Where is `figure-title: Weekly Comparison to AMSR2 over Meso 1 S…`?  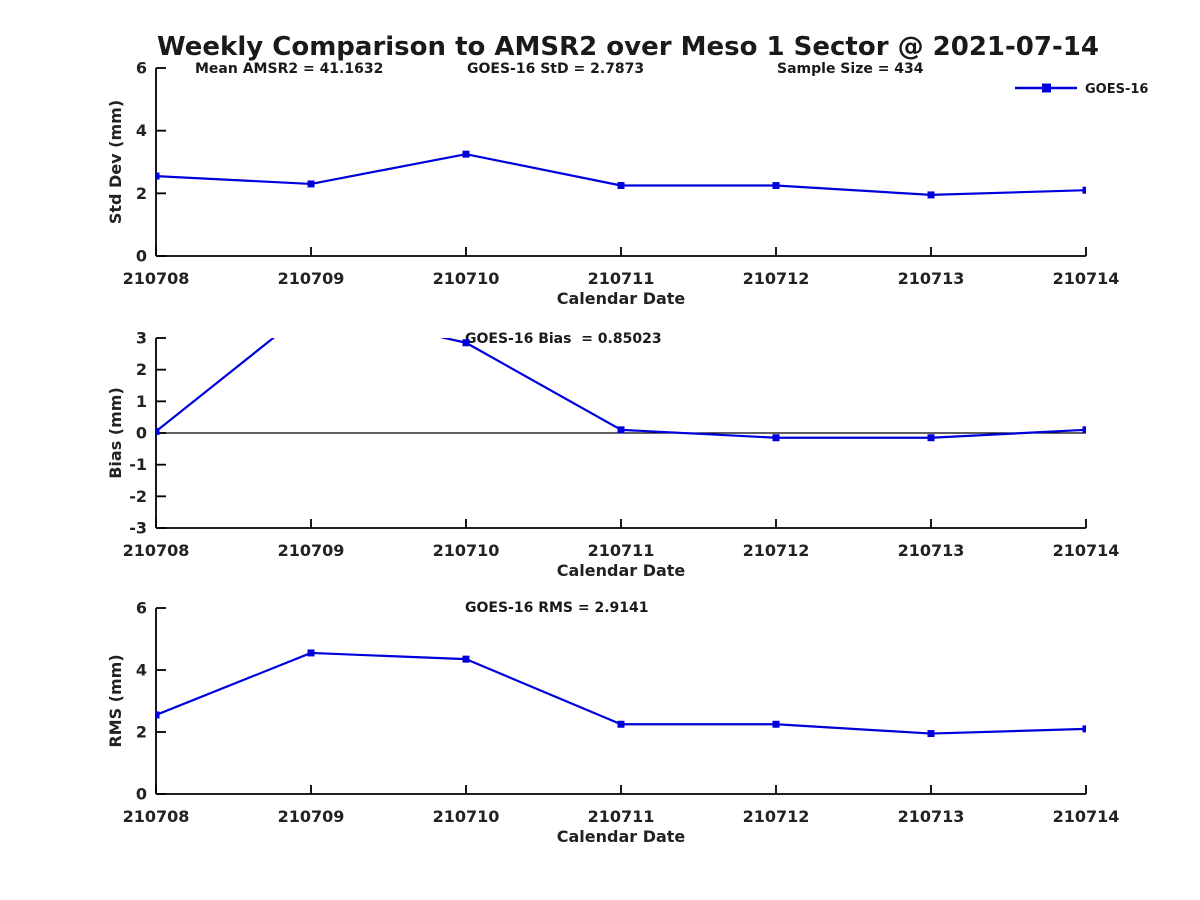 figure-title: Weekly Comparison to AMSR2 over Meso 1 S… is located at coordinates (628, 47).